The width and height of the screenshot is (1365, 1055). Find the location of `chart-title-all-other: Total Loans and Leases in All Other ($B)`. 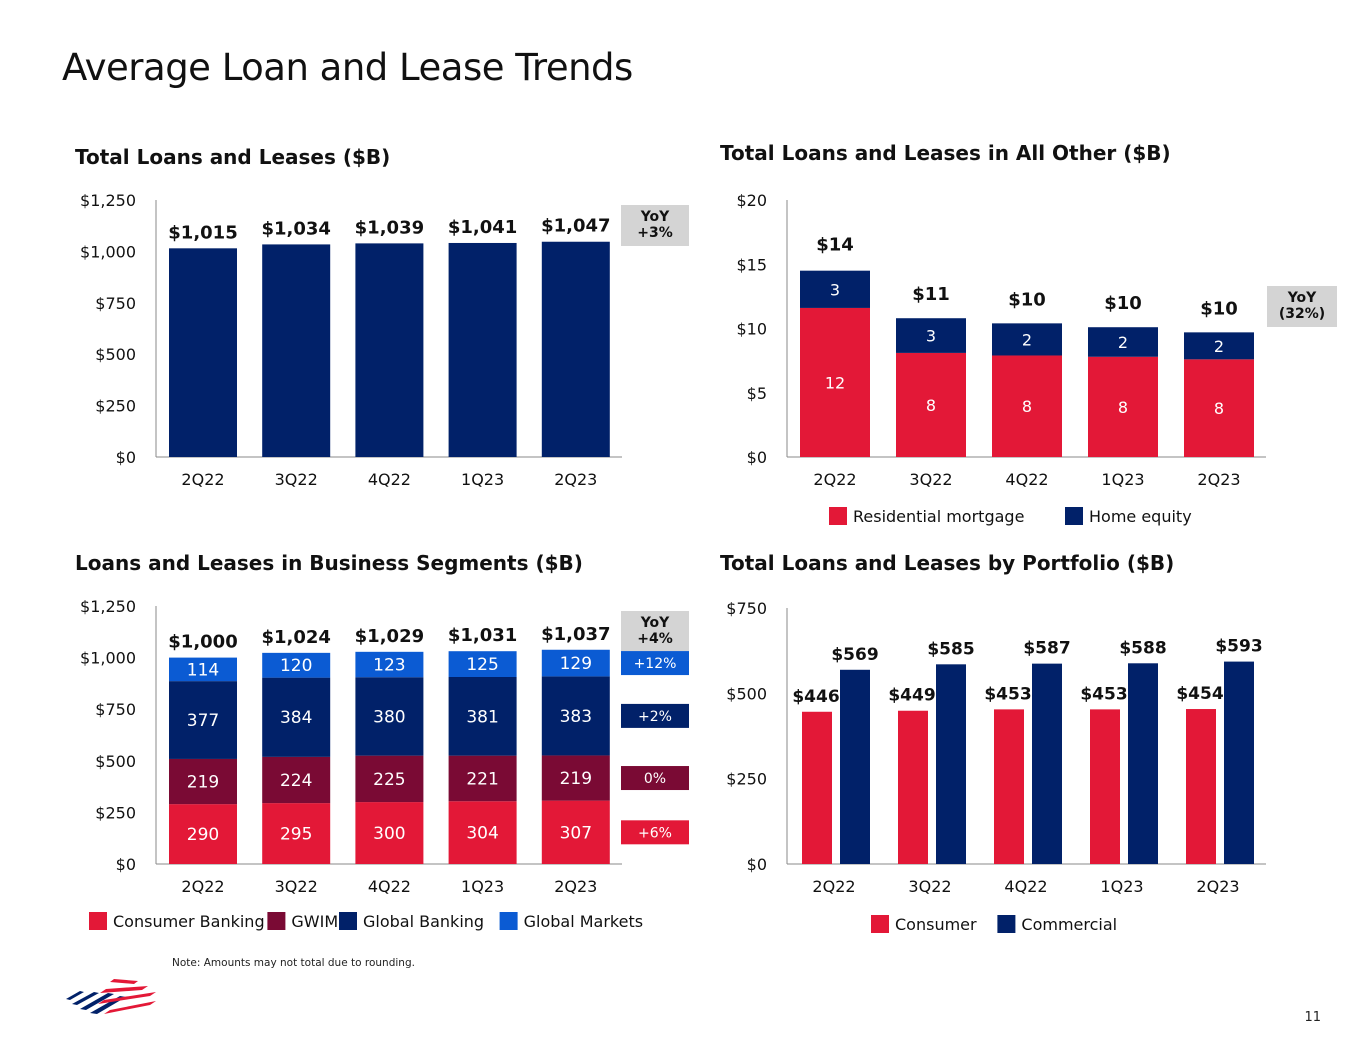

chart-title-all-other: Total Loans and Leases in All Other ($B) is located at coordinates (945, 153).